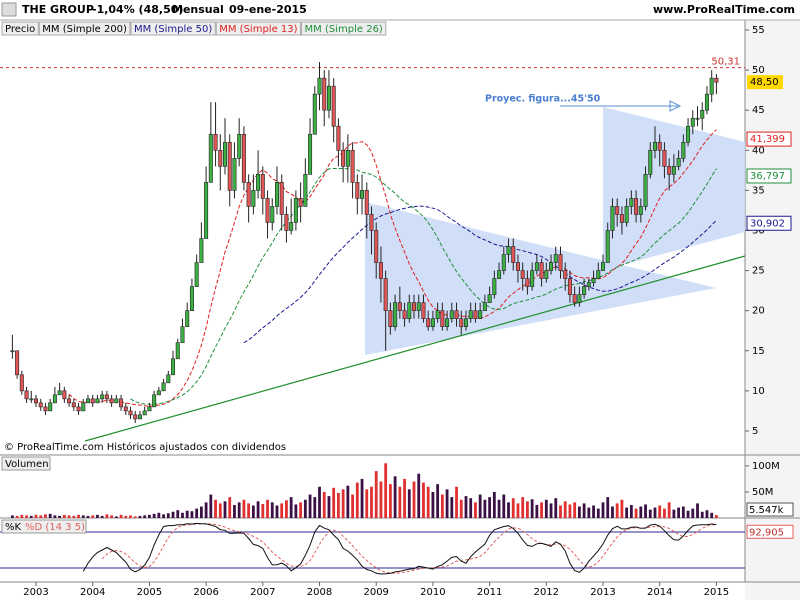  I want to click on panel-title: Volumen, so click(27, 464).